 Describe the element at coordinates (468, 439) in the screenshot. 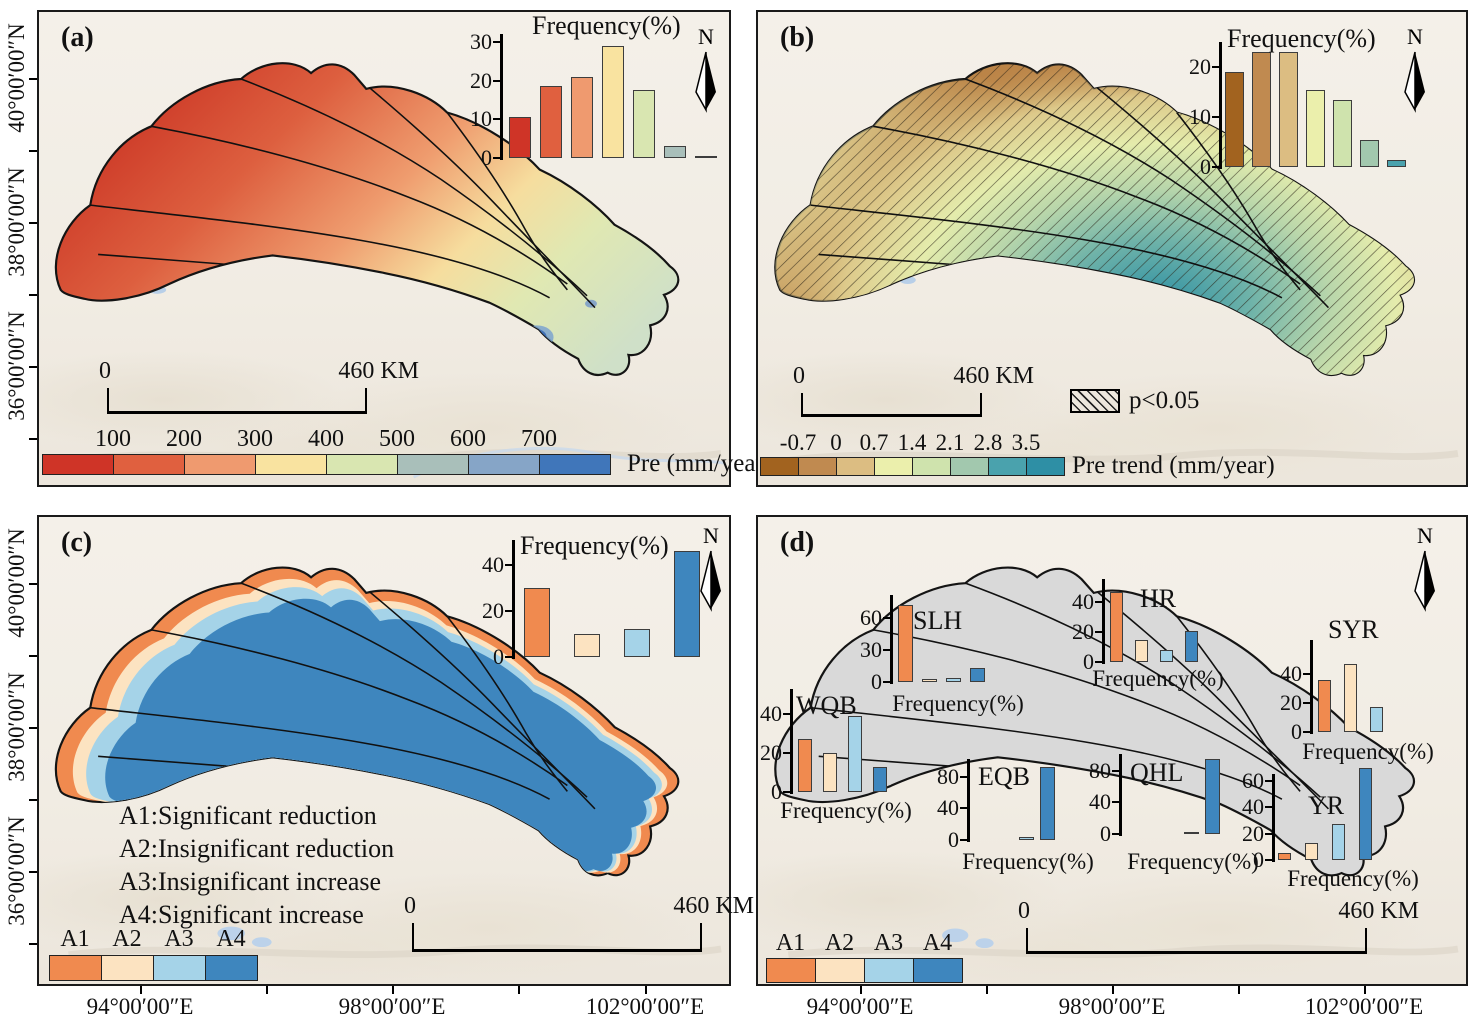

I see `colorbar-label: 600` at that location.